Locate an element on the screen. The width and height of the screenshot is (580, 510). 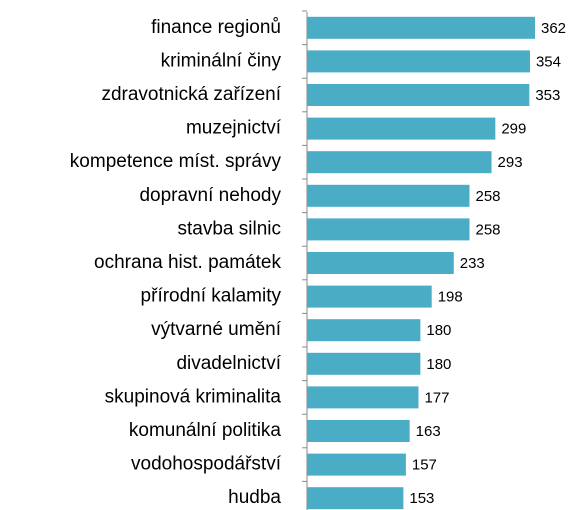
category-label: vodohospodářství is located at coordinates (206, 464).